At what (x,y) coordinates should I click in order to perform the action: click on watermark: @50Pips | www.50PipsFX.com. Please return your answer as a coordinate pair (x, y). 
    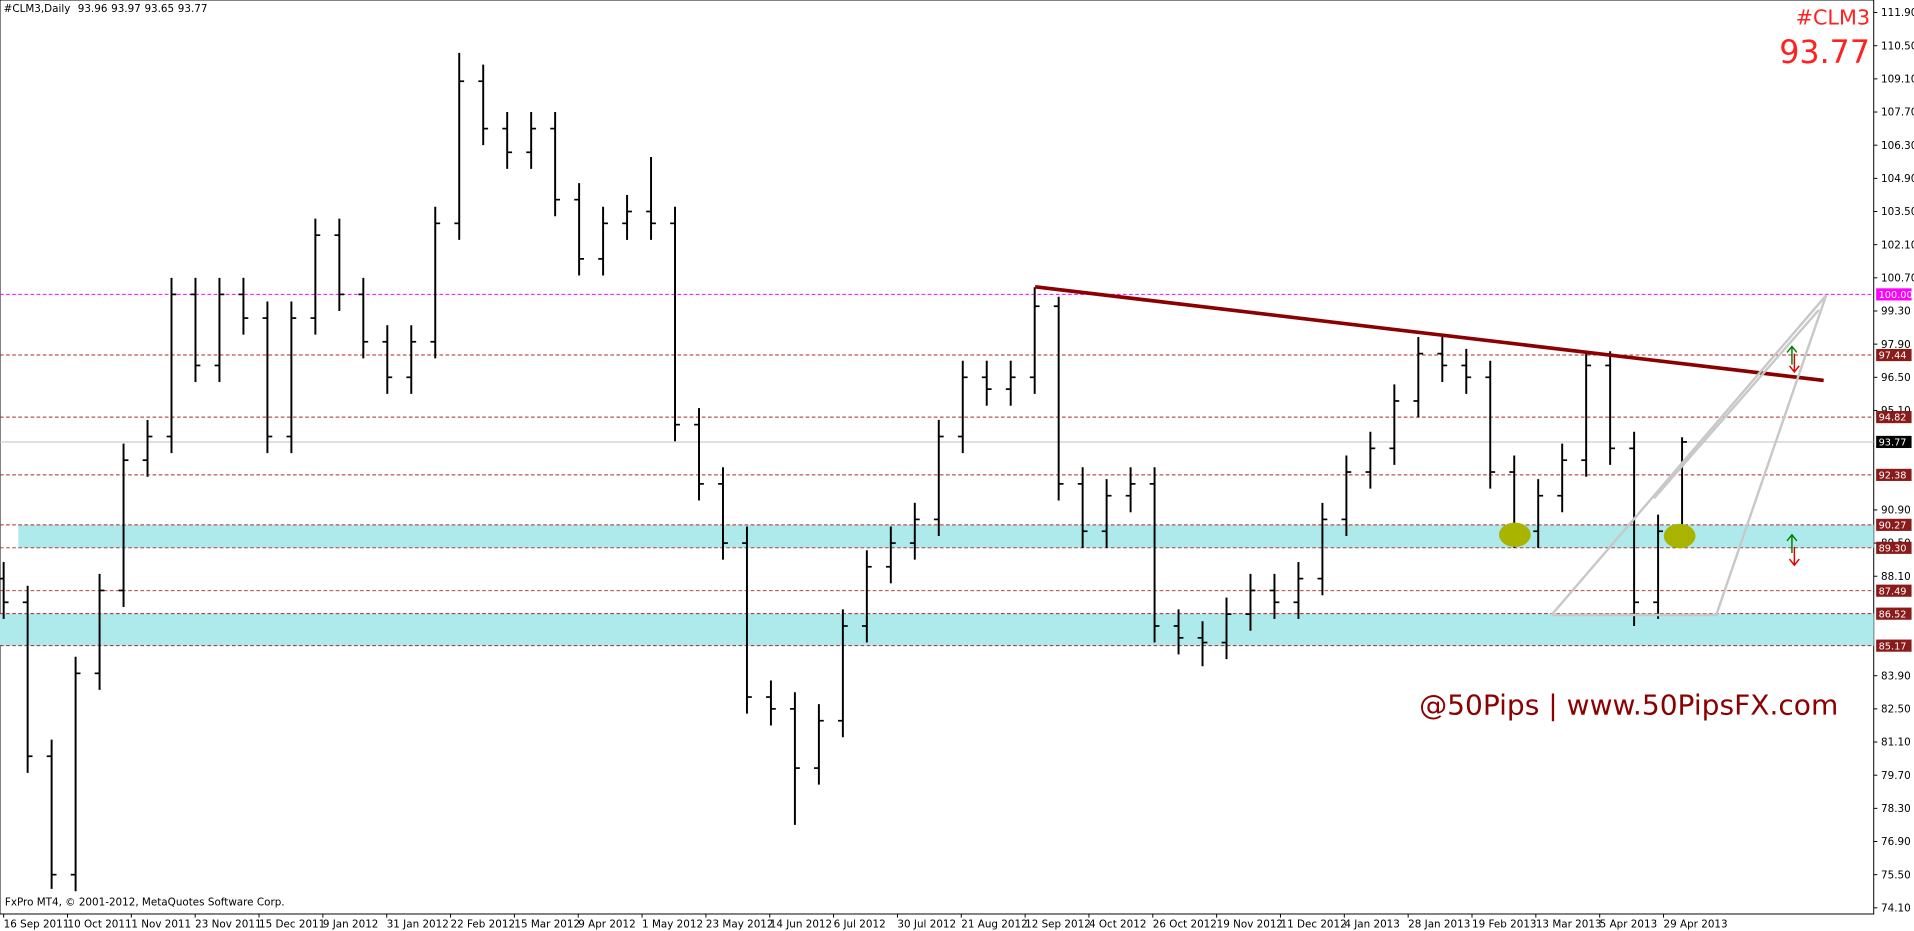
    Looking at the image, I should click on (1628, 705).